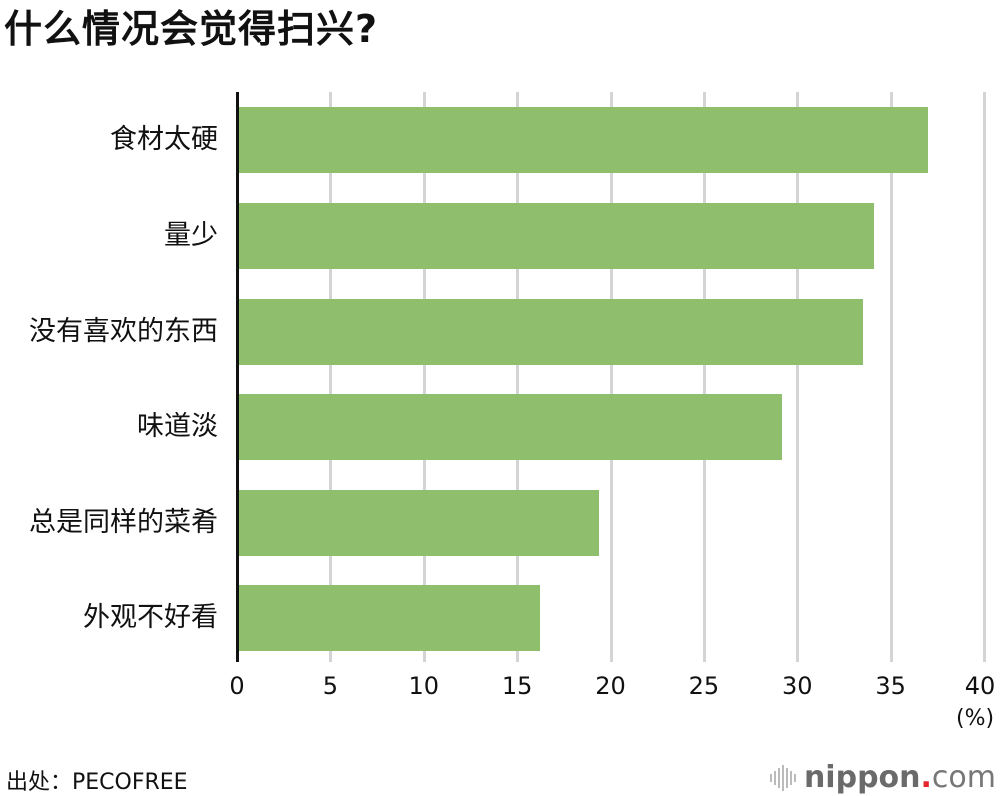 The height and width of the screenshot is (796, 1000). Describe the element at coordinates (123, 331) in the screenshot. I see `category-label: 没有喜欢的东西` at that location.